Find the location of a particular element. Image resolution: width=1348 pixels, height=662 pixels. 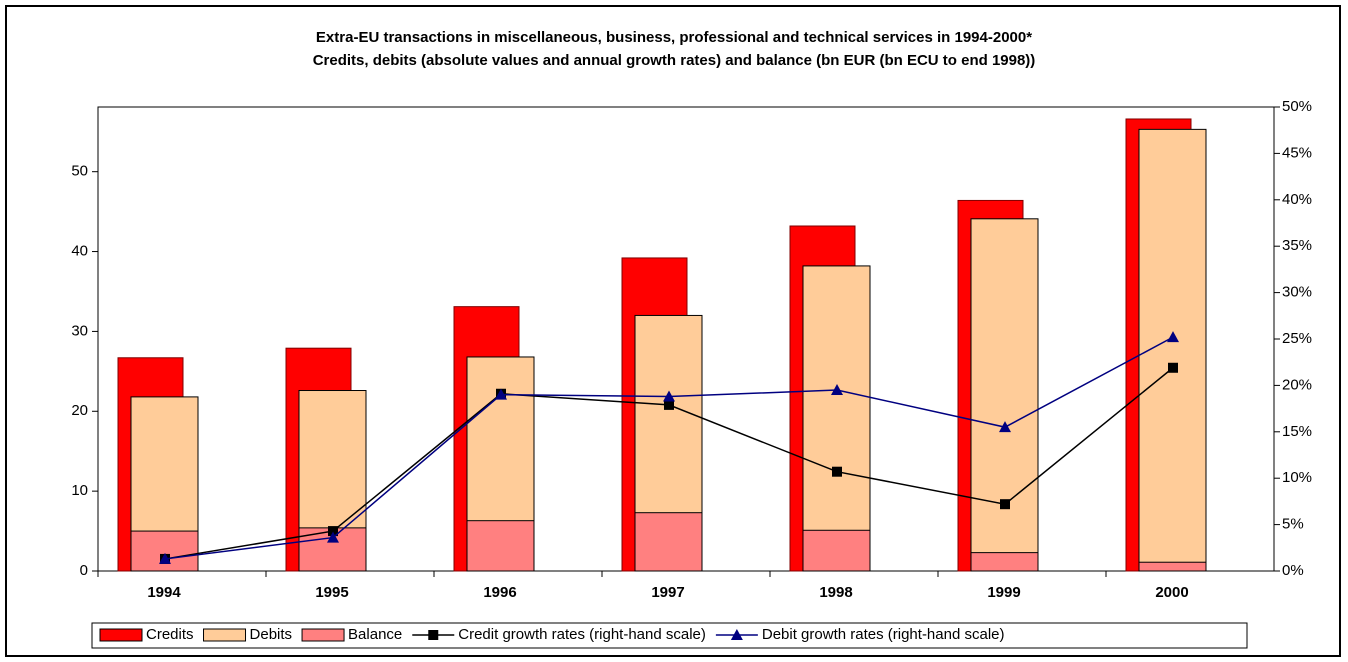

y2-tick-label: 25% is located at coordinates (1297, 338).